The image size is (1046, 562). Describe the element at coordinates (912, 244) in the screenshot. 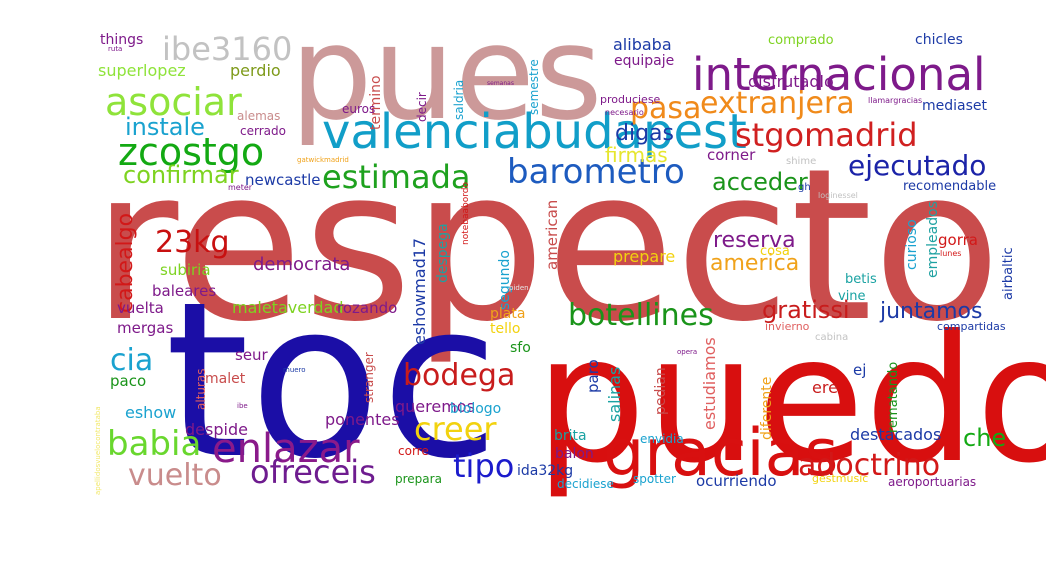

I see `cloud-word-52: curioso` at that location.